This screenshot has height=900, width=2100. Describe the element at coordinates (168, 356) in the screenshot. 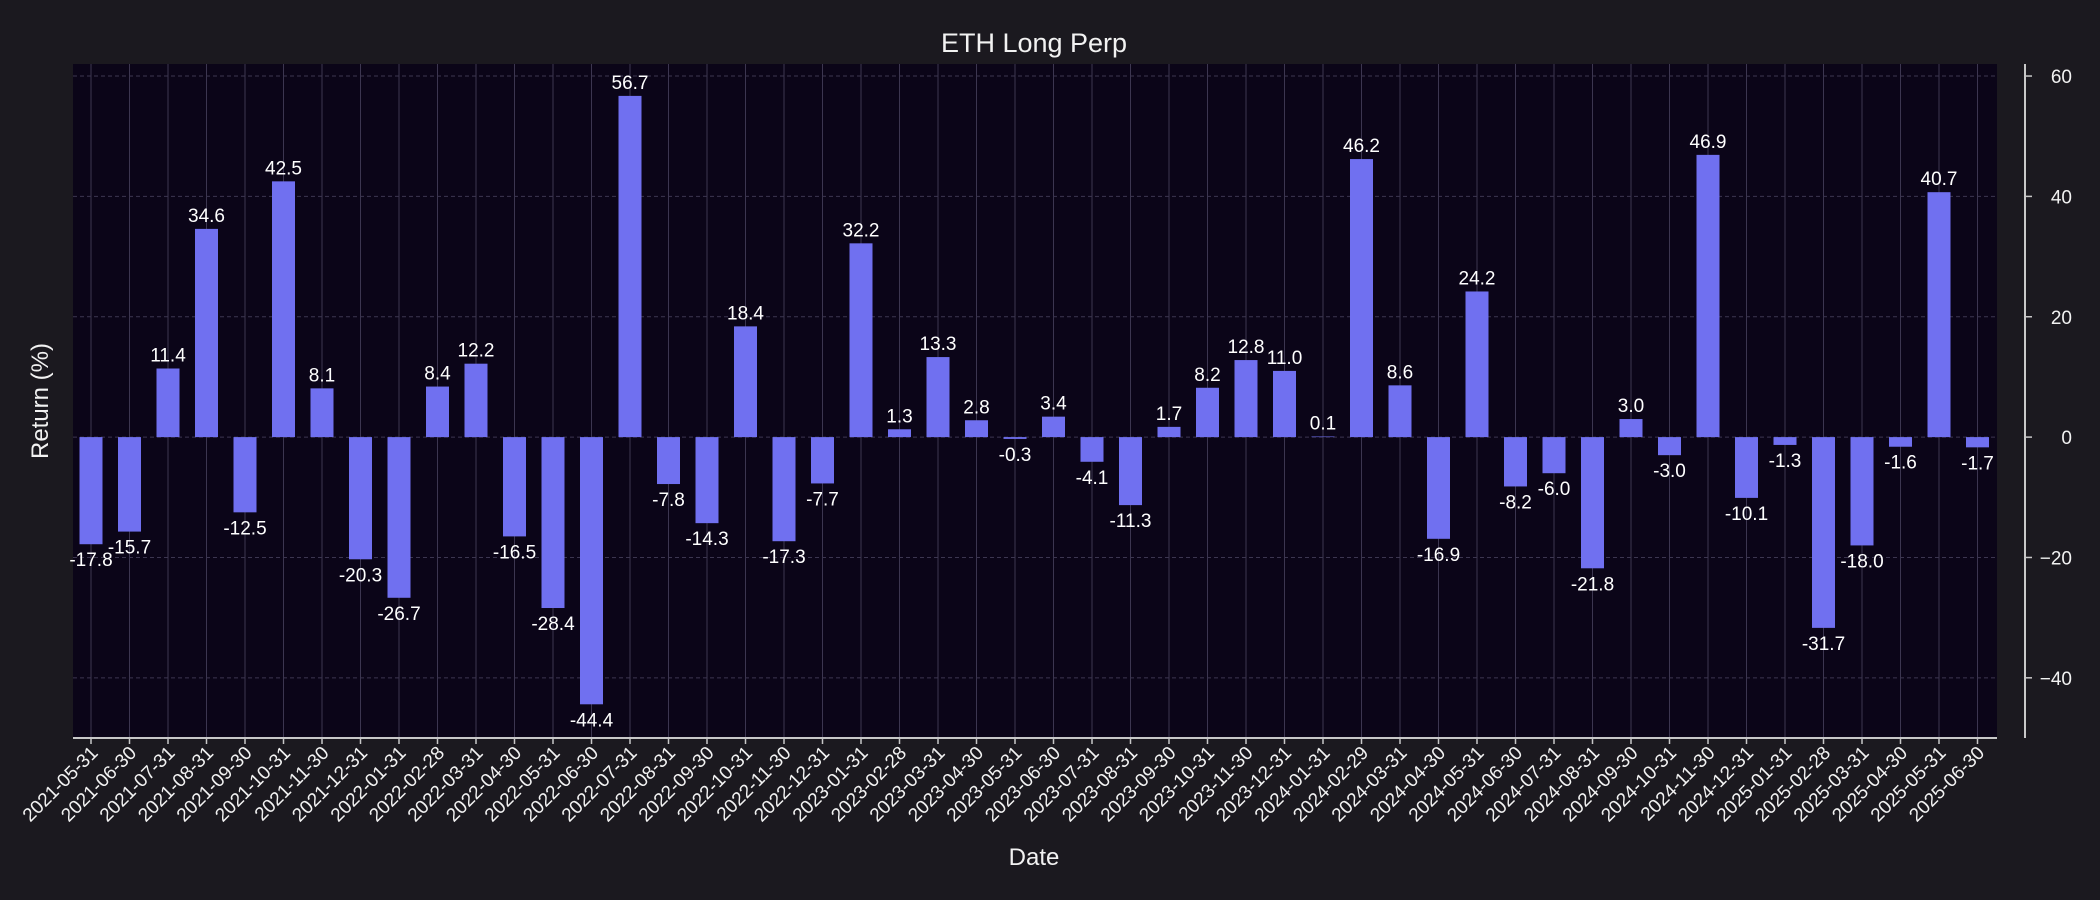

I see `bar-value-label: 11.4` at that location.